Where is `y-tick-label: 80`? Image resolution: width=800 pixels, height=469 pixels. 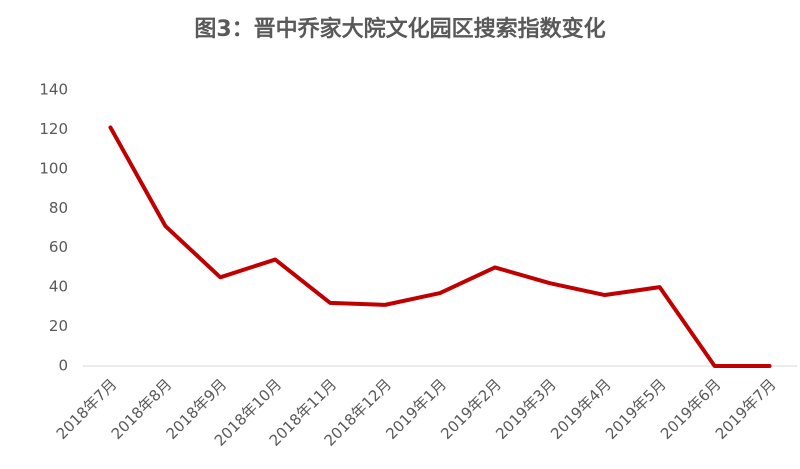 y-tick-label: 80 is located at coordinates (58, 208).